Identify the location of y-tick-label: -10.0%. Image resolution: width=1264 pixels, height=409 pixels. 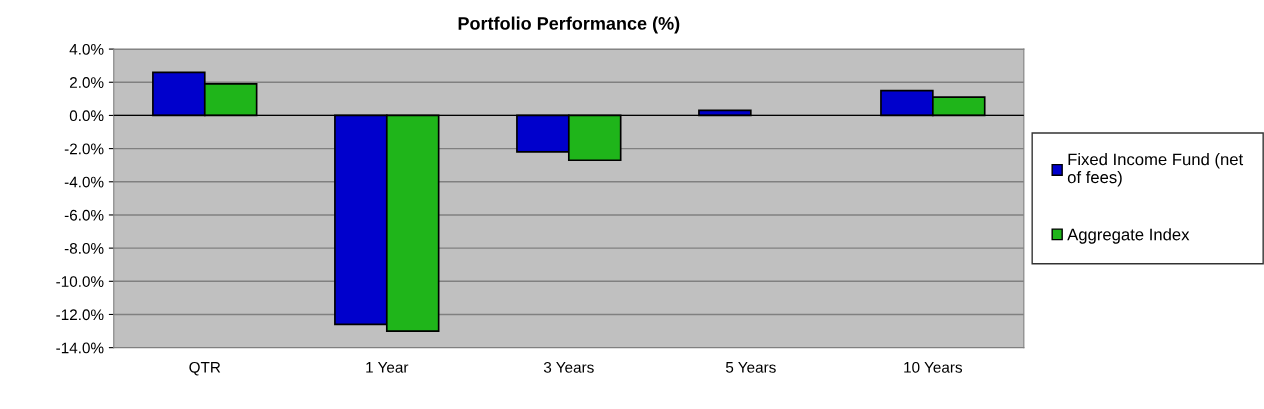
(80, 281).